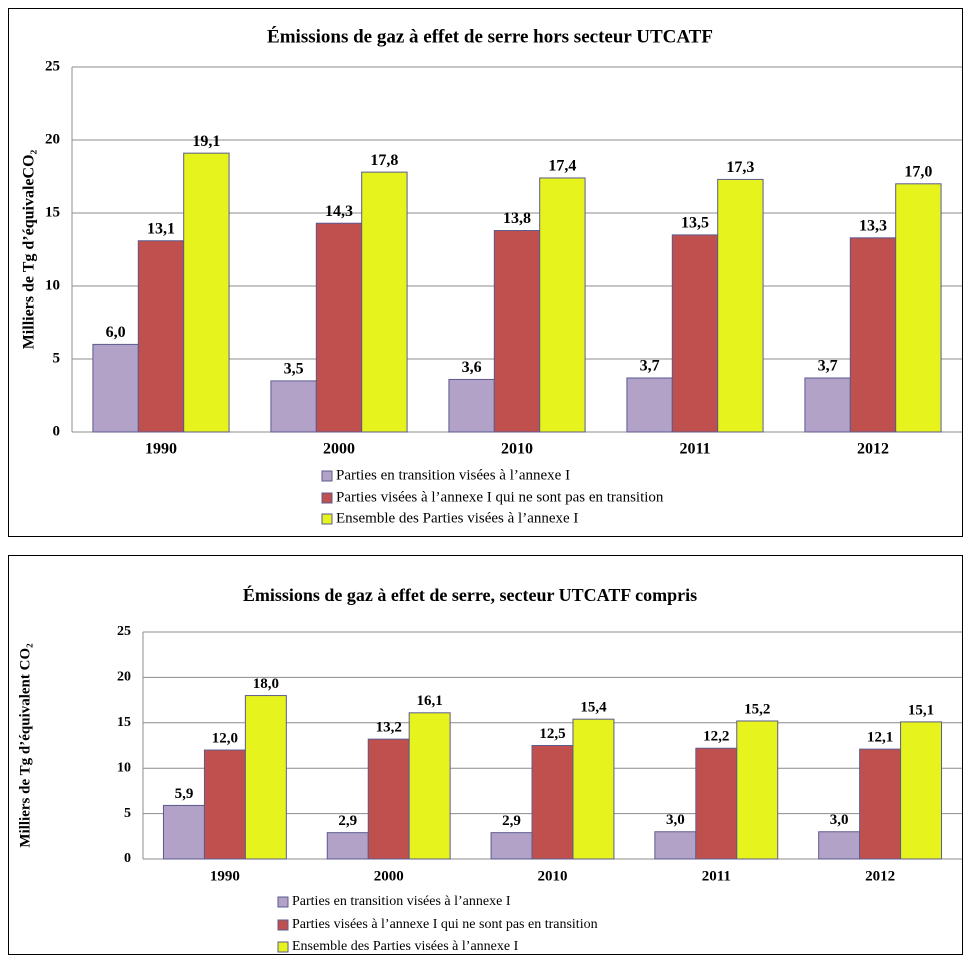 The height and width of the screenshot is (963, 971). I want to click on value-label: 17,8, so click(384, 160).